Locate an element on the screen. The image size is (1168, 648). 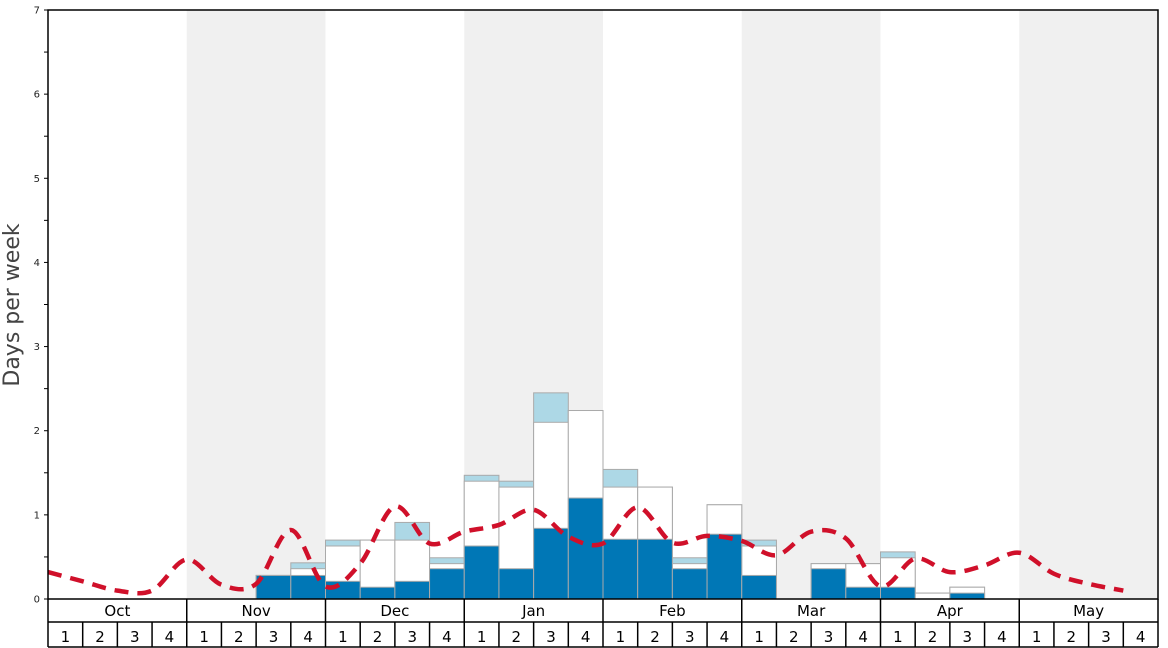
y-tick-label: 7 is located at coordinates (37, 11).